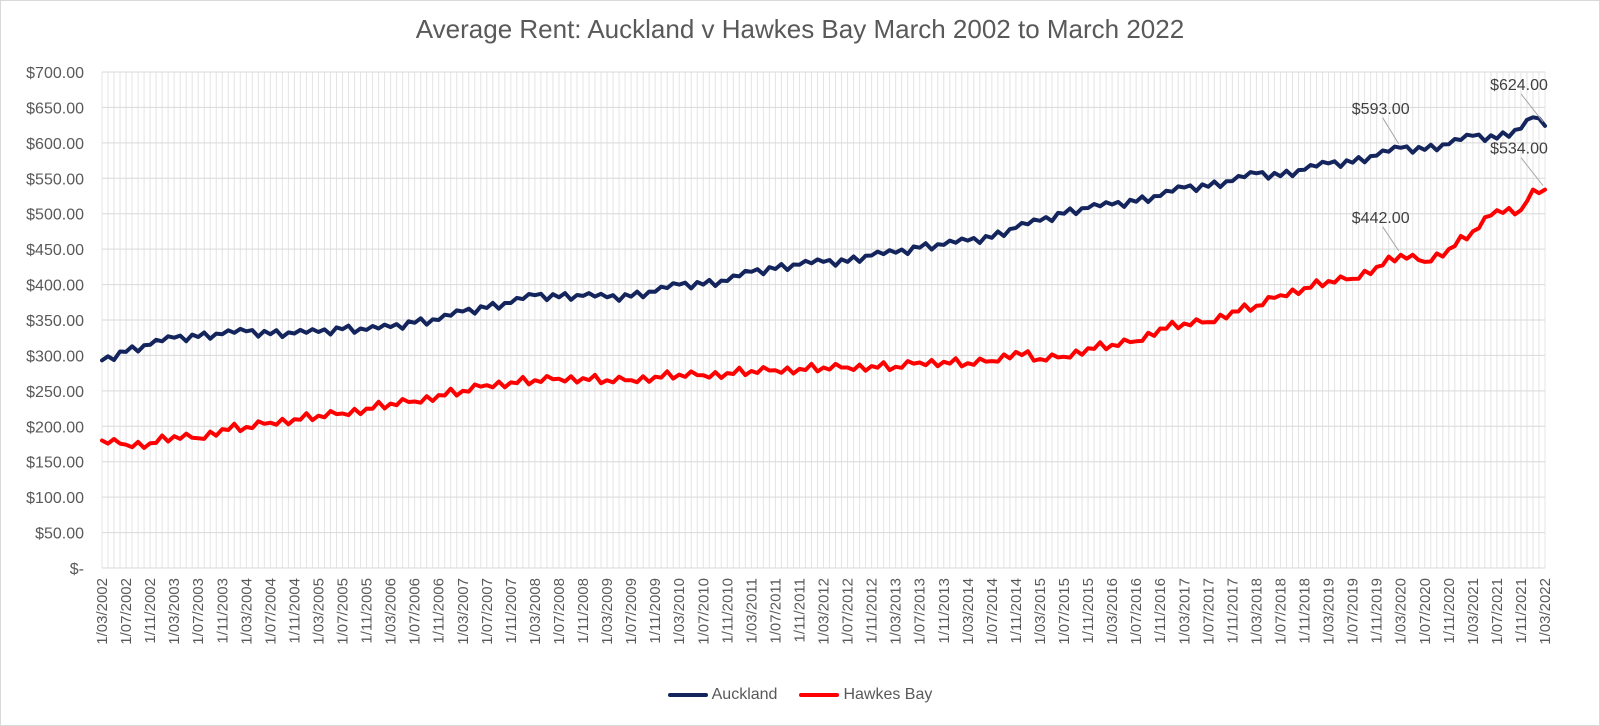 The width and height of the screenshot is (1600, 726). Describe the element at coordinates (1184, 611) in the screenshot. I see `x-tick-label: 1/03/2017` at that location.